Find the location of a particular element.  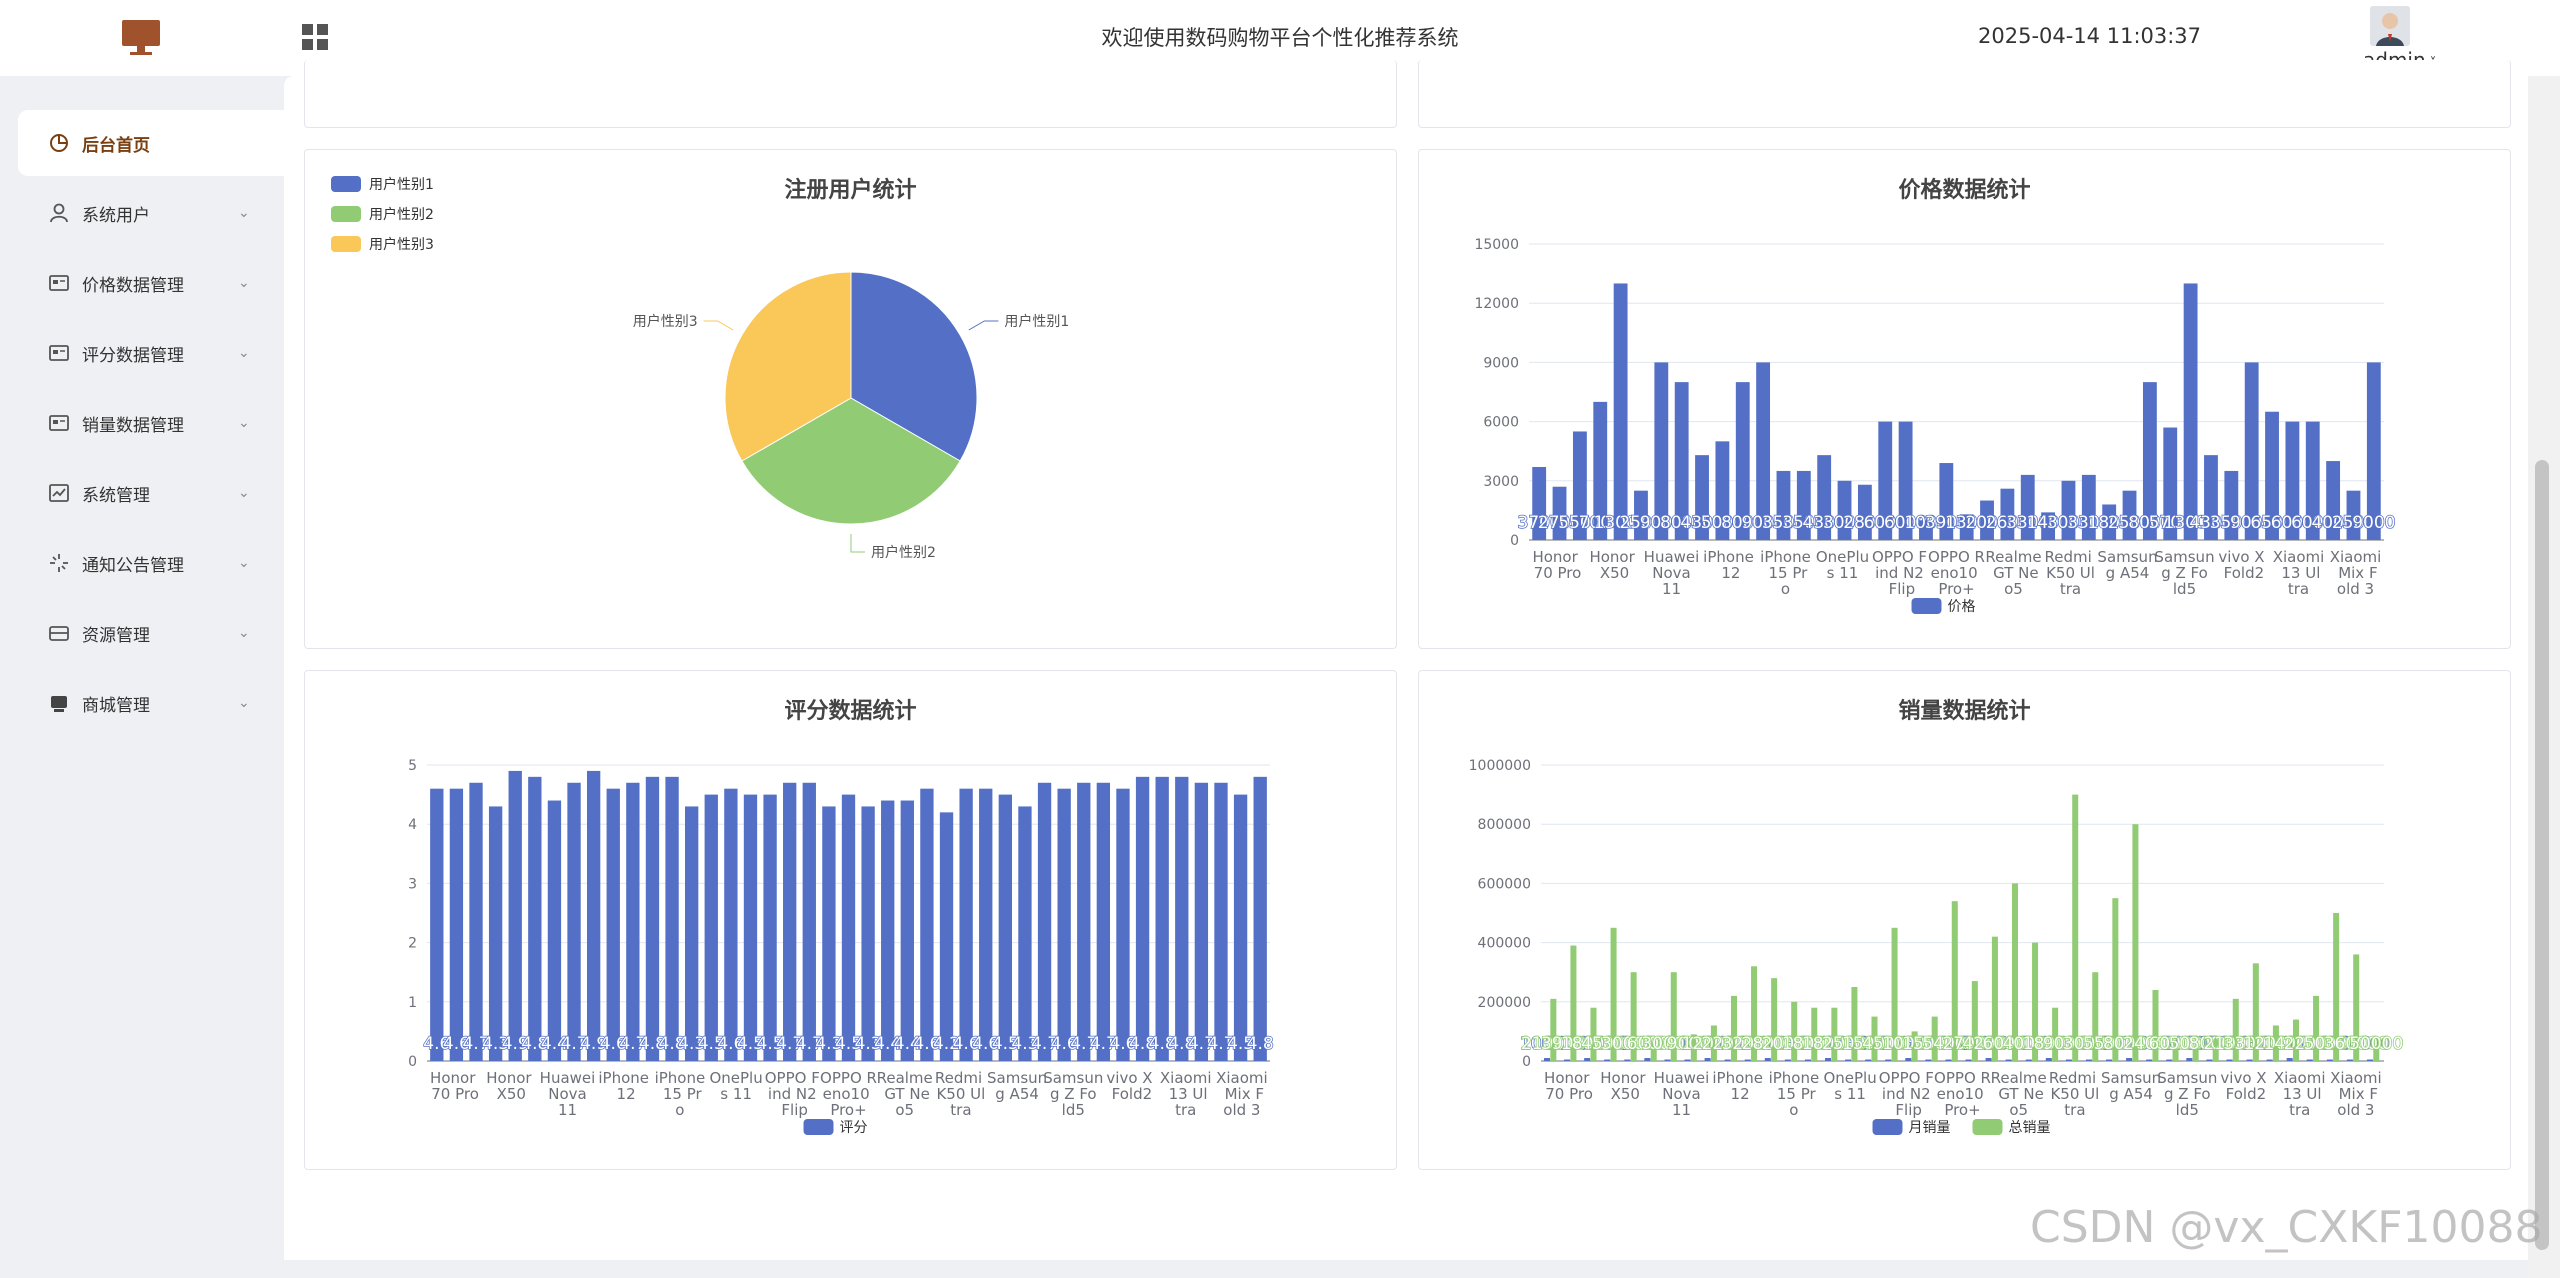

sidebar-item-1: 系统用户 ⌄ is located at coordinates (151, 213).